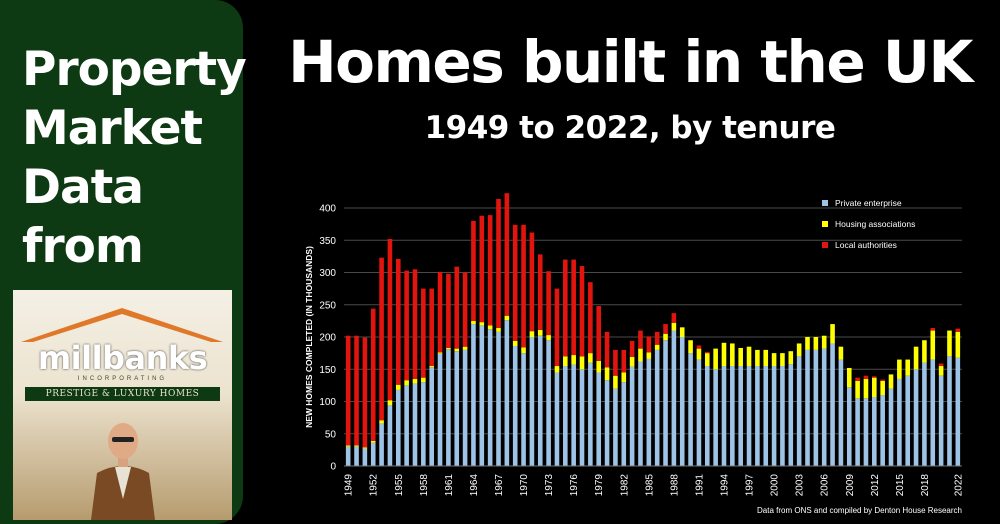  What do you see at coordinates (122, 358) in the screenshot?
I see `brand-name: millbanks` at bounding box center [122, 358].